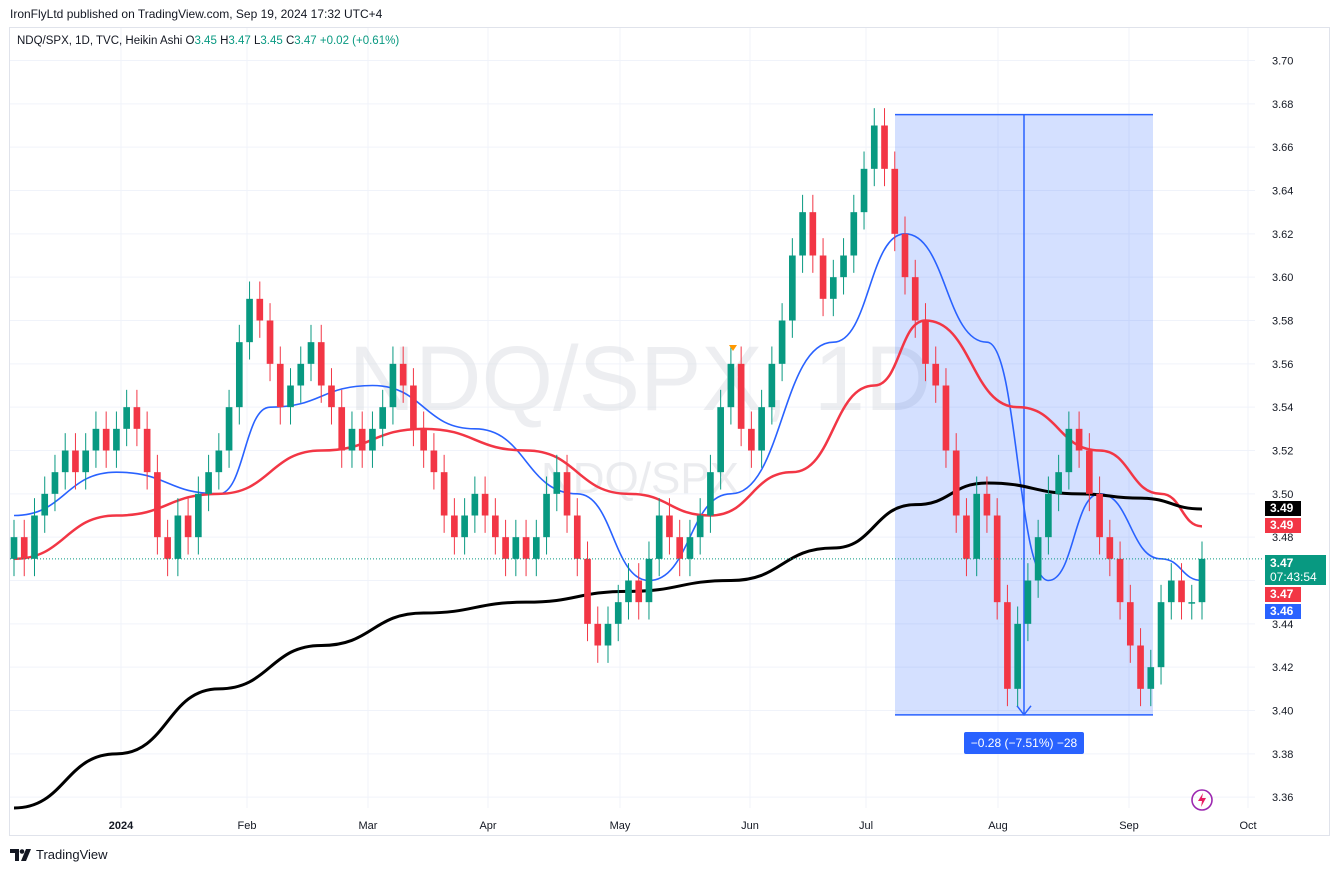 The image size is (1340, 873). Describe the element at coordinates (1024, 743) in the screenshot. I see `range-measure-label: −0.28 (−7.51%) −28` at that location.